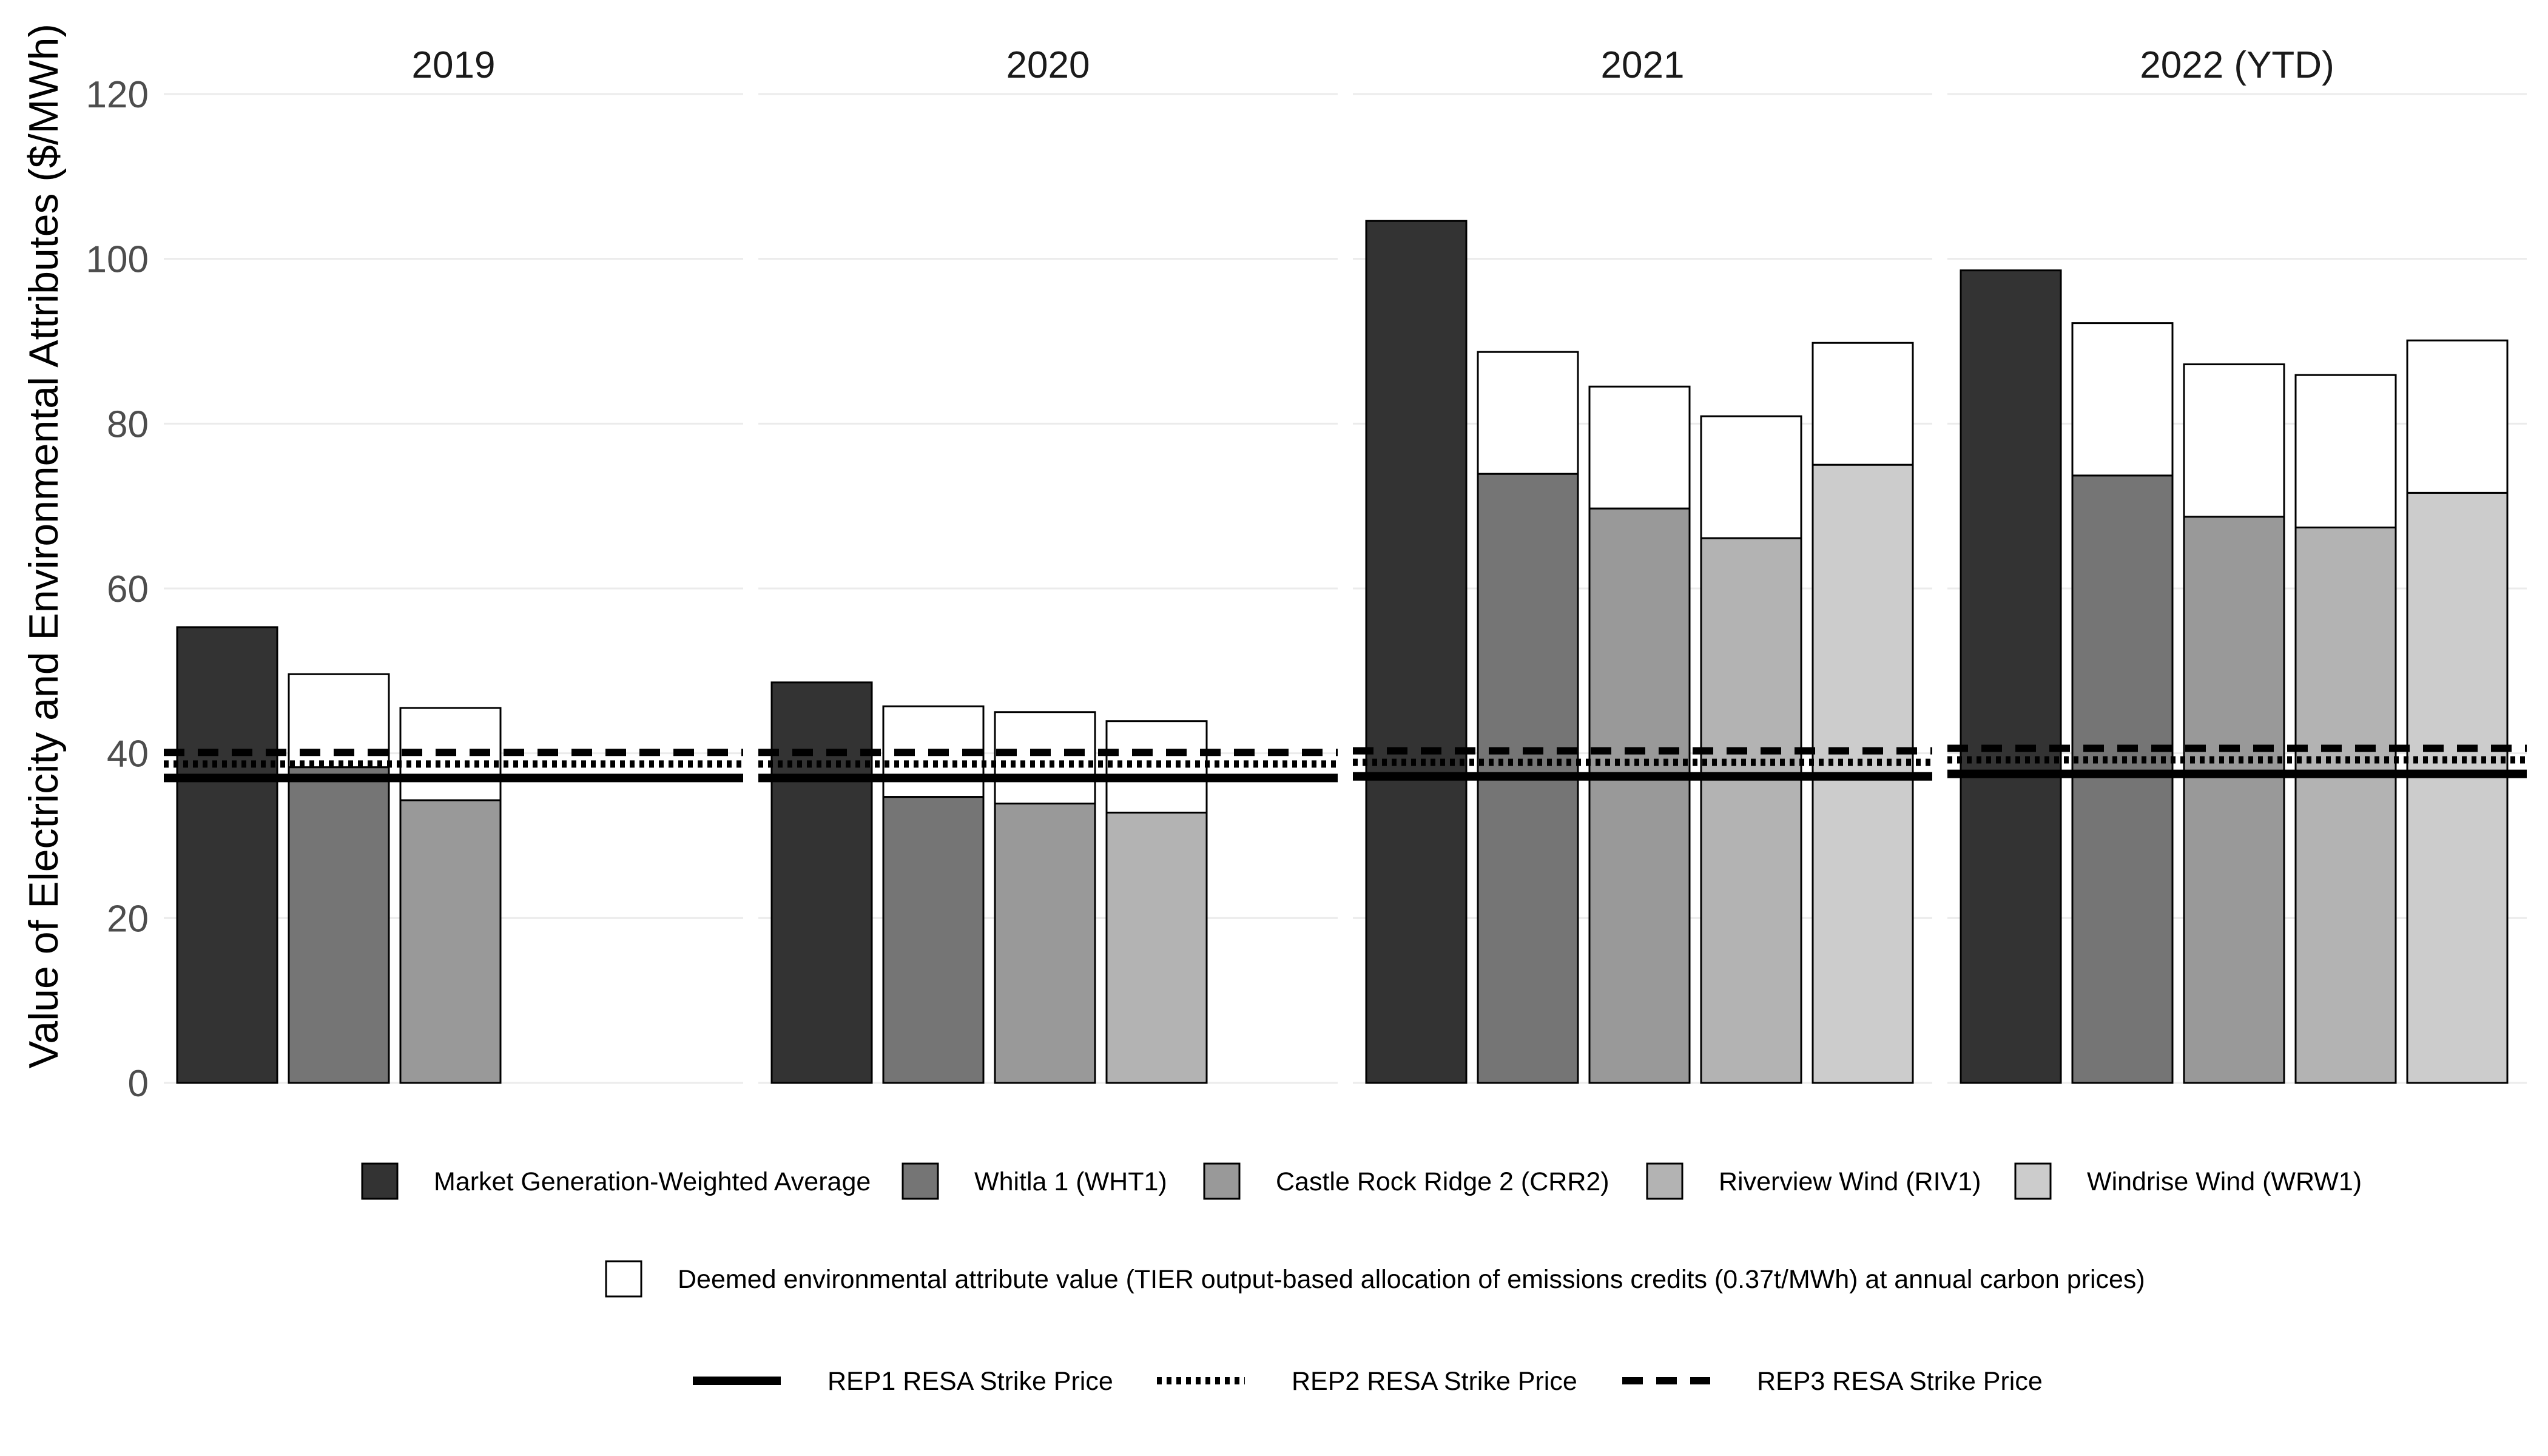 This screenshot has width=2548, height=1456. What do you see at coordinates (2237, 65) in the screenshot?
I see `facet-label: 2022 (YTD)` at bounding box center [2237, 65].